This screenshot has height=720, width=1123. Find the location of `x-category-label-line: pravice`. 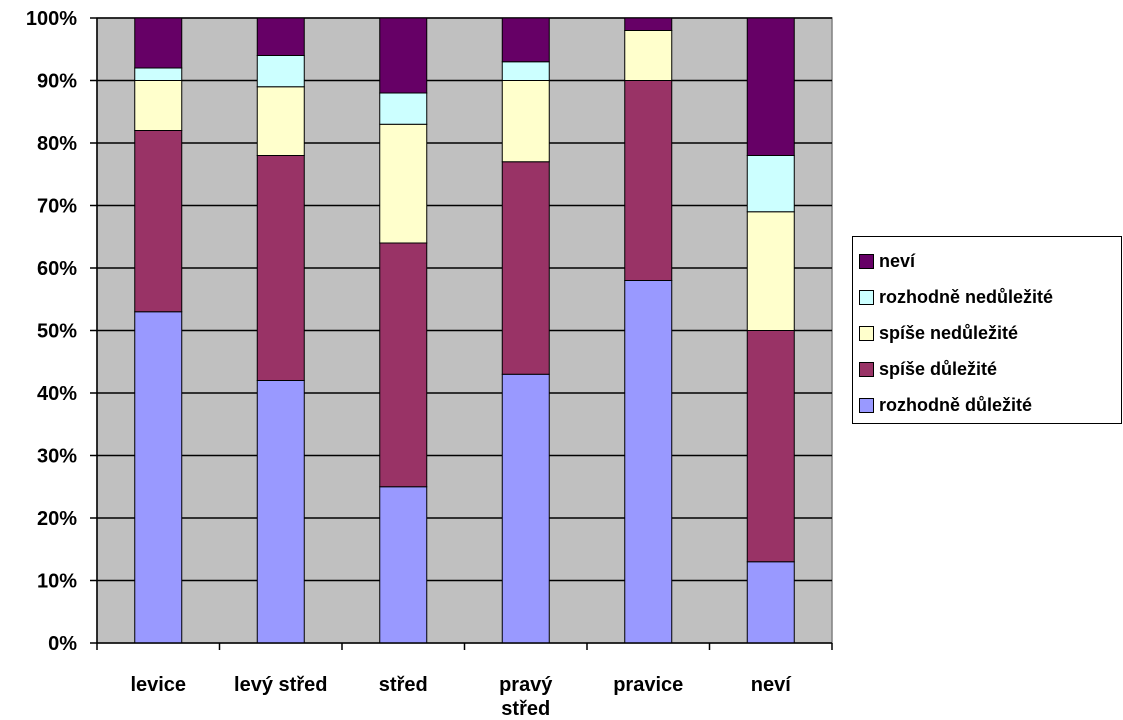

x-category-label-line: pravice is located at coordinates (648, 685).